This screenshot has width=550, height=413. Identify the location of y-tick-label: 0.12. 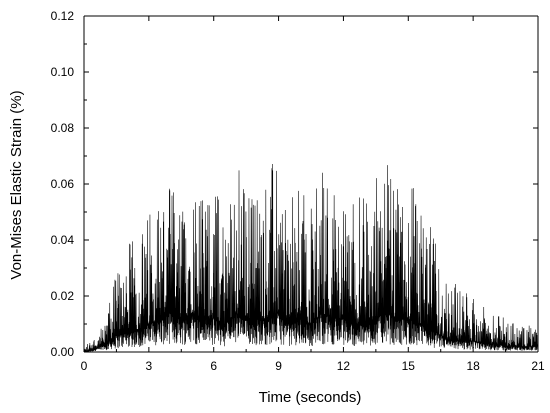
(63, 16).